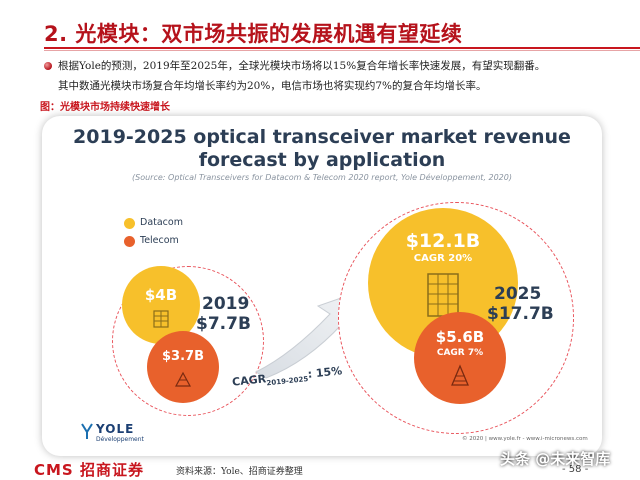 Image resolution: width=640 pixels, height=480 pixels. I want to click on year-label-2025: 2025, so click(518, 294).